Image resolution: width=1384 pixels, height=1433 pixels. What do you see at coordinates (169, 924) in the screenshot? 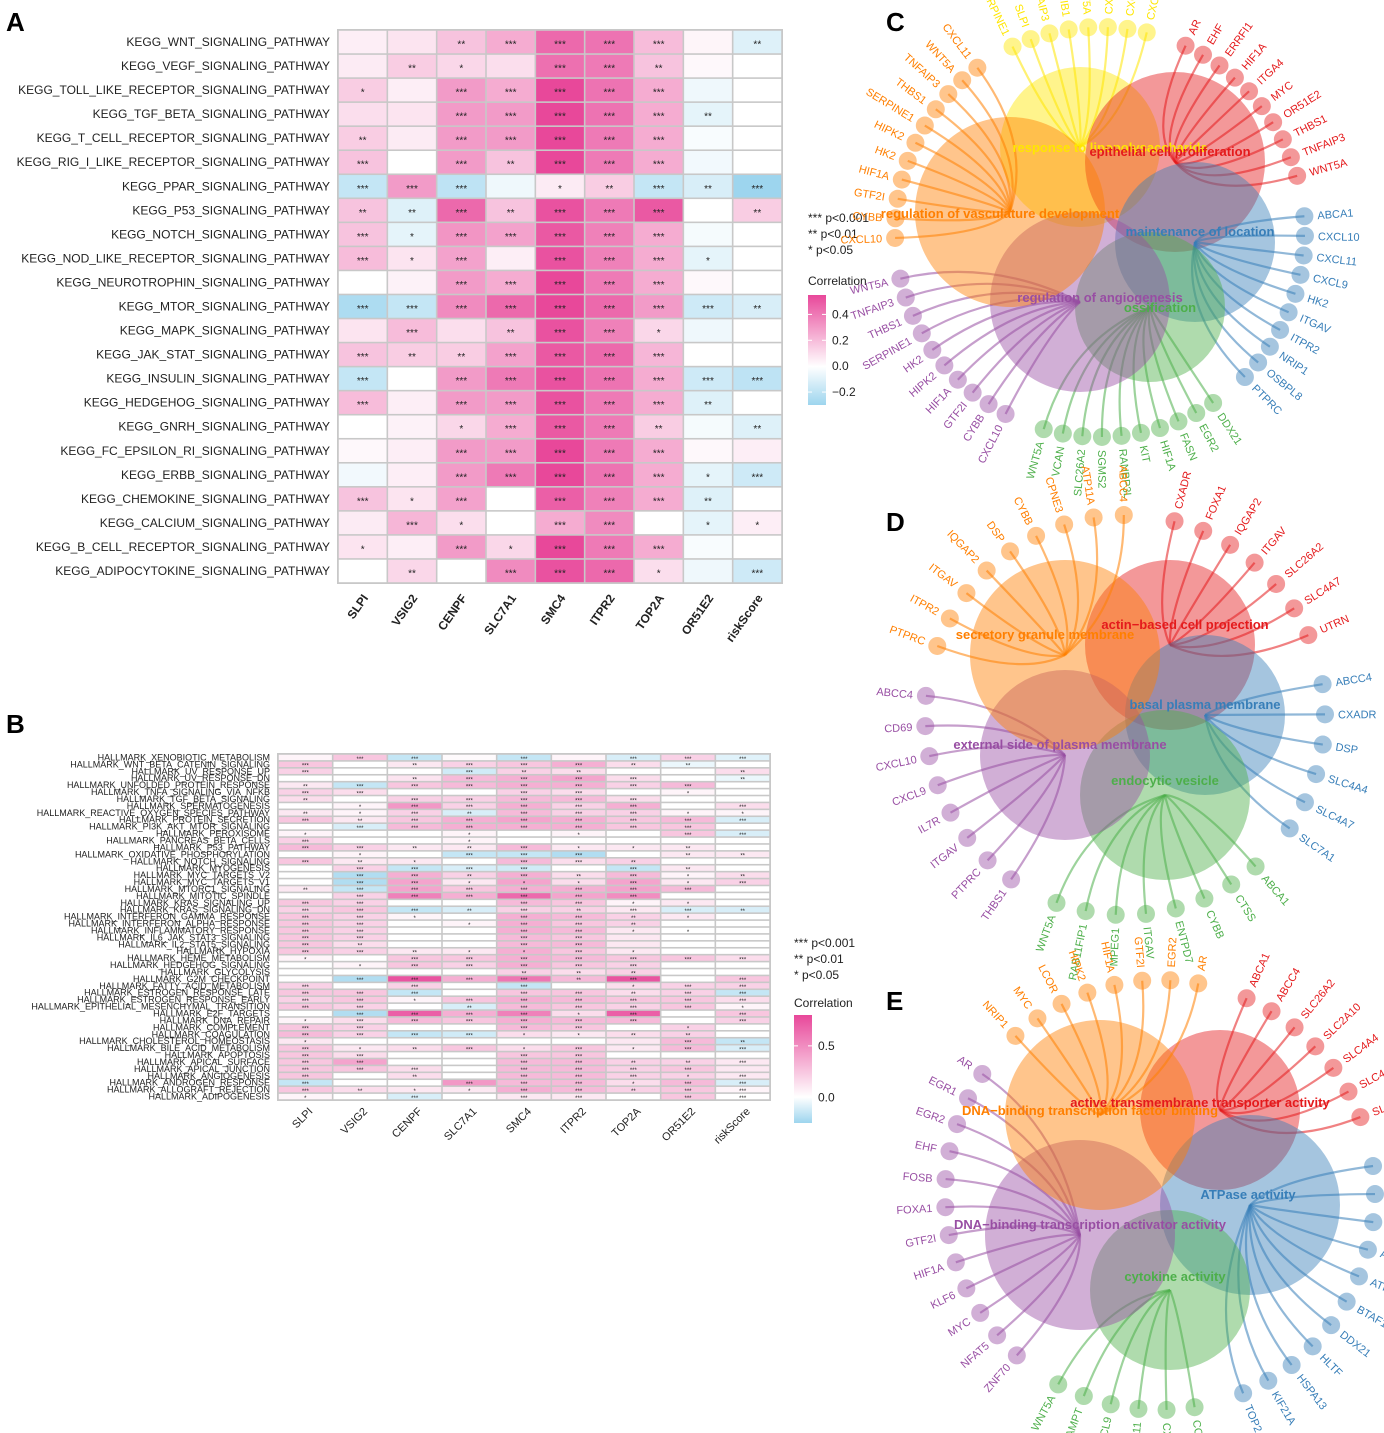
I see `row-label: HALLMARK_INTERFERON_ALPHA_RESPONSE` at bounding box center [169, 924].